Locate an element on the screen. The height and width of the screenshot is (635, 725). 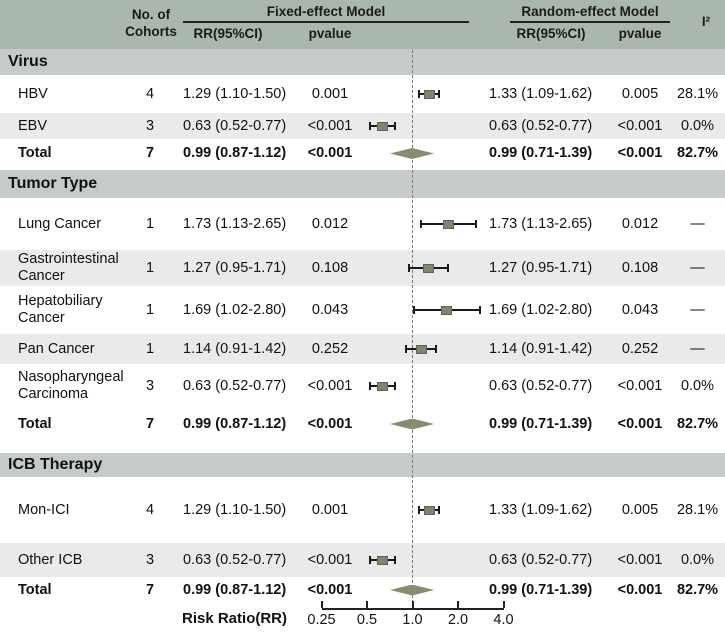
i2-value: 0.0% is located at coordinates (697, 385).